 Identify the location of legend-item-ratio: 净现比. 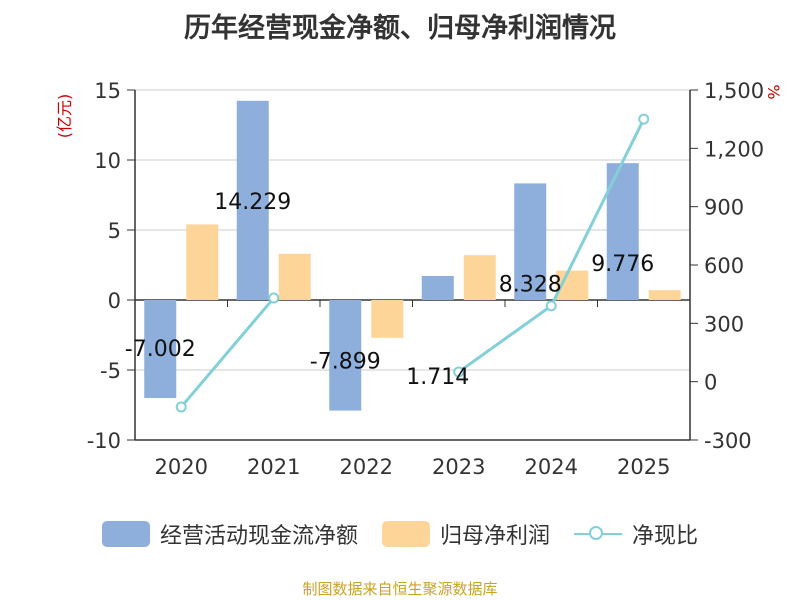
(636, 534).